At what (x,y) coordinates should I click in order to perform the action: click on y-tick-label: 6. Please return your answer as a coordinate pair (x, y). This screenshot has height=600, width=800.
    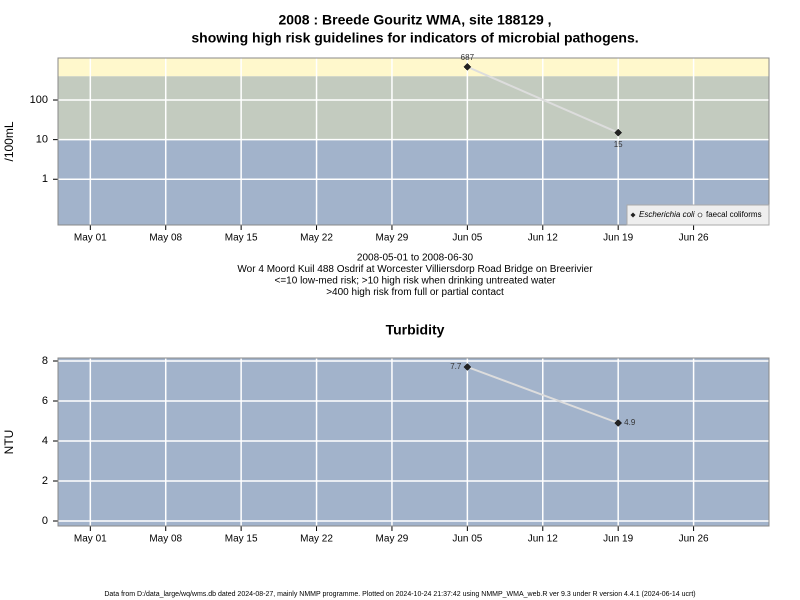
    Looking at the image, I should click on (45, 401).